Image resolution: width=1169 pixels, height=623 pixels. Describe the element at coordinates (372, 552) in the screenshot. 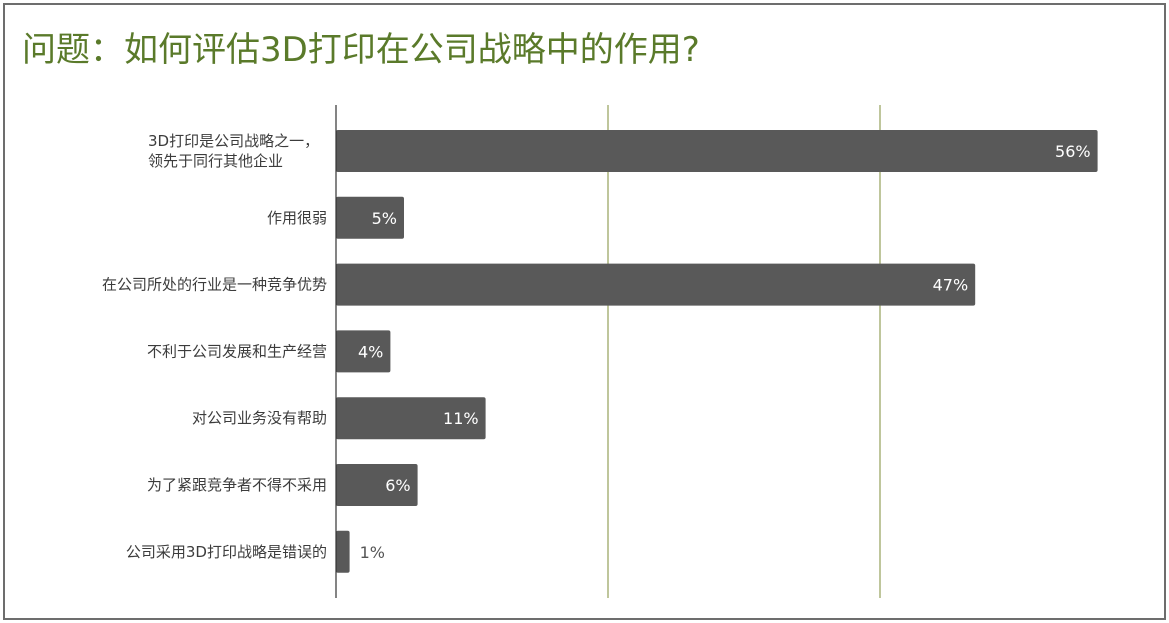

I see `data-label-6: 1%` at that location.